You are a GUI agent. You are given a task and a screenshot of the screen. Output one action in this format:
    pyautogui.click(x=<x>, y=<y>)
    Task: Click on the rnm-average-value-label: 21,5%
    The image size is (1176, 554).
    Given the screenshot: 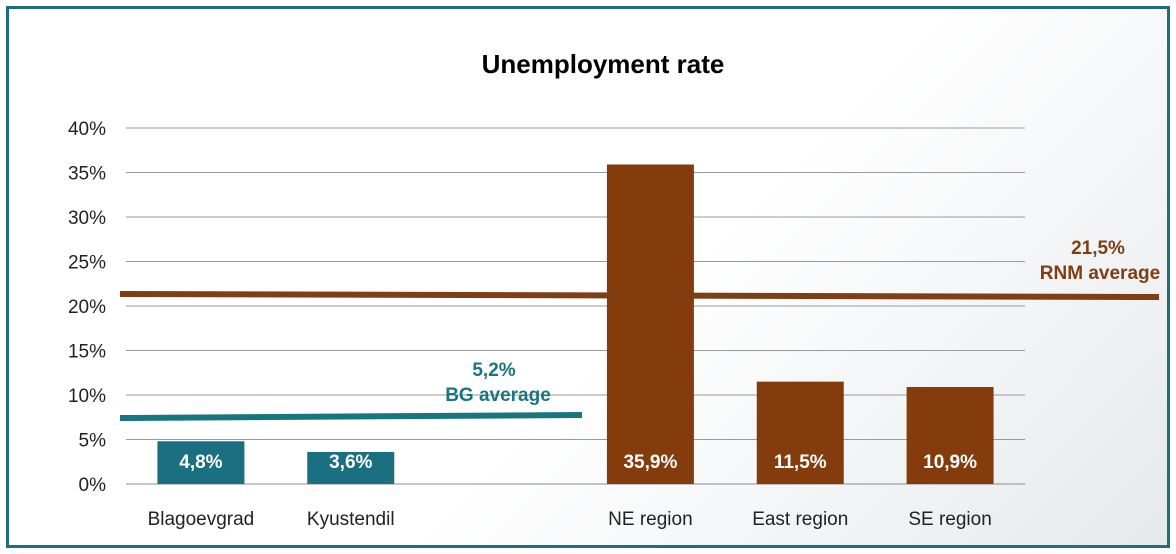 What is the action you would take?
    pyautogui.click(x=1098, y=248)
    